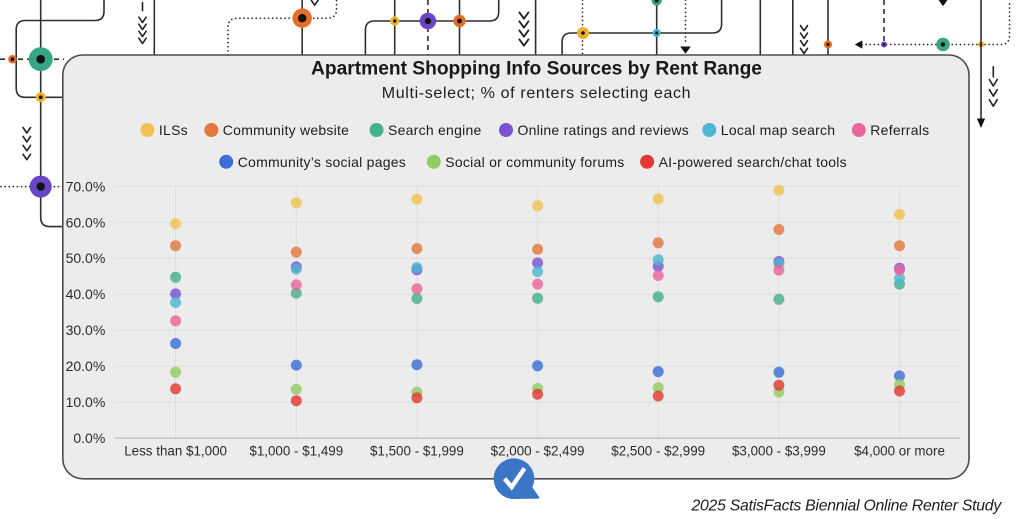 This screenshot has width=1024, height=519. What do you see at coordinates (534, 162) in the screenshot?
I see `svg-text: Social or community forums` at bounding box center [534, 162].